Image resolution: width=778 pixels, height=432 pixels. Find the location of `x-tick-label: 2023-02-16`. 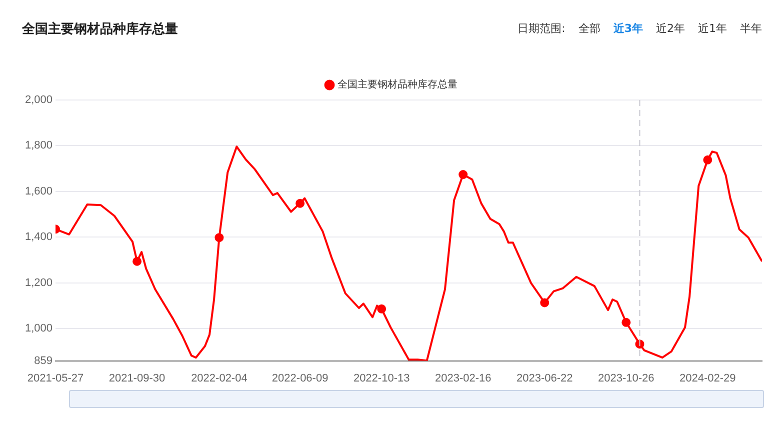

x-tick-label: 2023-02-16 is located at coordinates (463, 378).